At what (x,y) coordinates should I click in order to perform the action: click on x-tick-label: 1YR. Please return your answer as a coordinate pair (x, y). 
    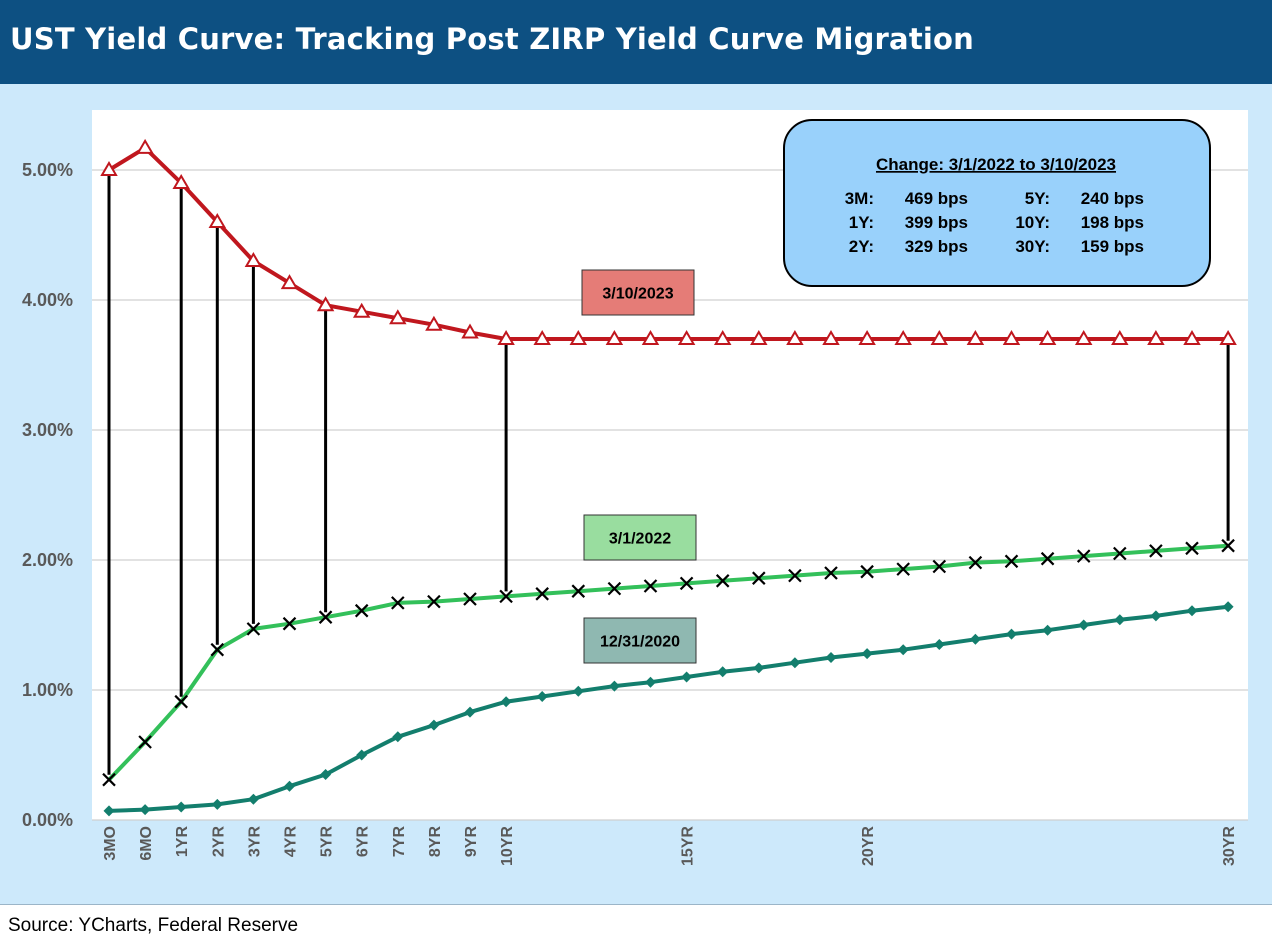
    Looking at the image, I should click on (182, 842).